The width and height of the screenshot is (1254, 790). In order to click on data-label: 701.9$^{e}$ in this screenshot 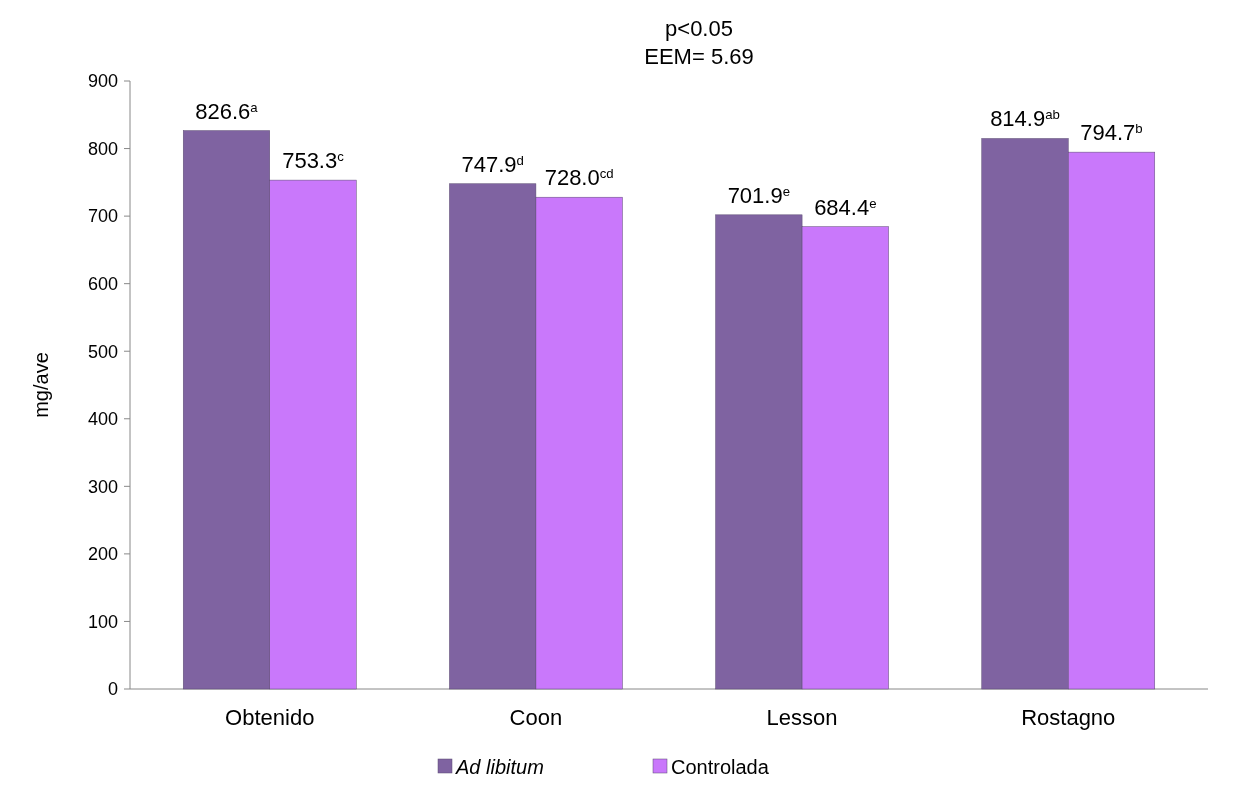, I will do `click(759, 195)`.